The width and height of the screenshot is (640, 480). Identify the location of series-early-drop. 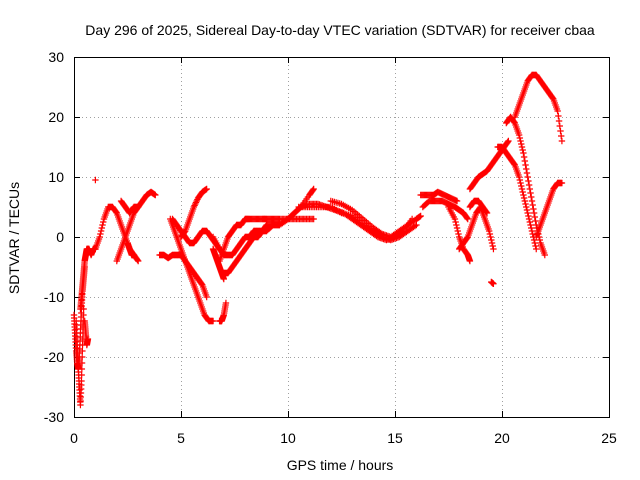
(79, 318).